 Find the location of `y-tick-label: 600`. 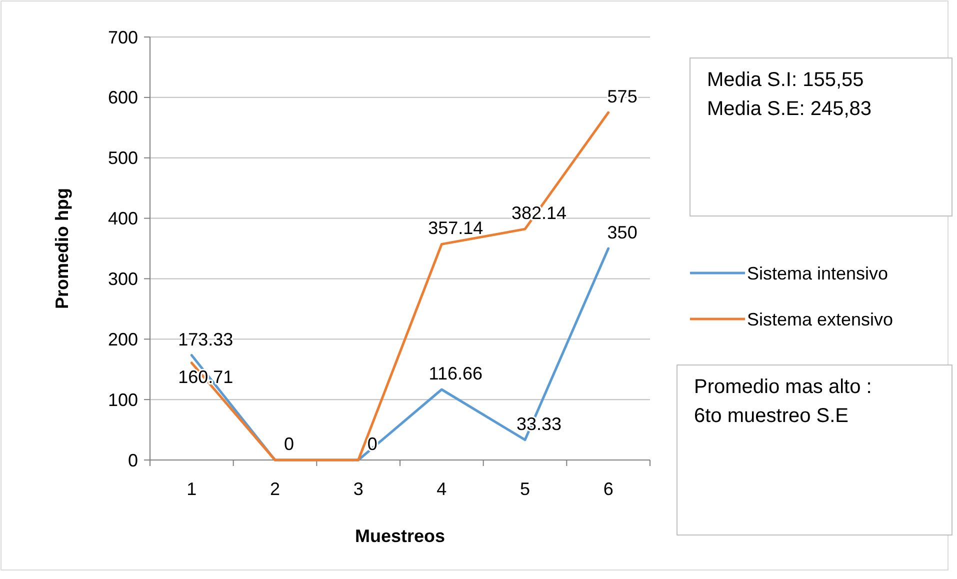

y-tick-label: 600 is located at coordinates (123, 98).